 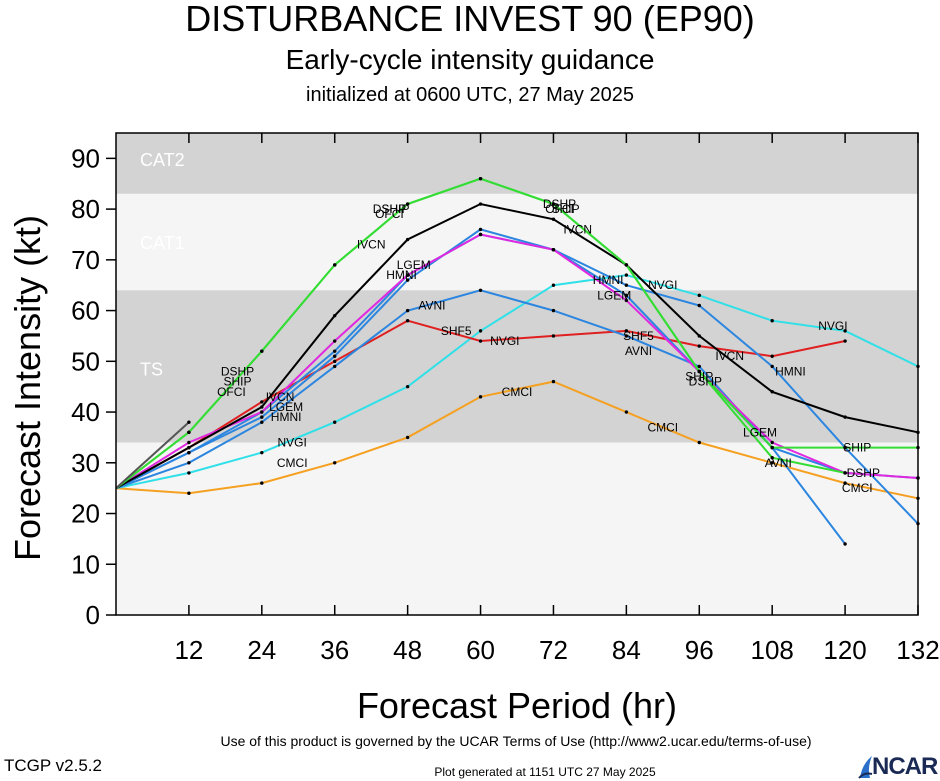 I want to click on series-point-ship, so click(x=772, y=447).